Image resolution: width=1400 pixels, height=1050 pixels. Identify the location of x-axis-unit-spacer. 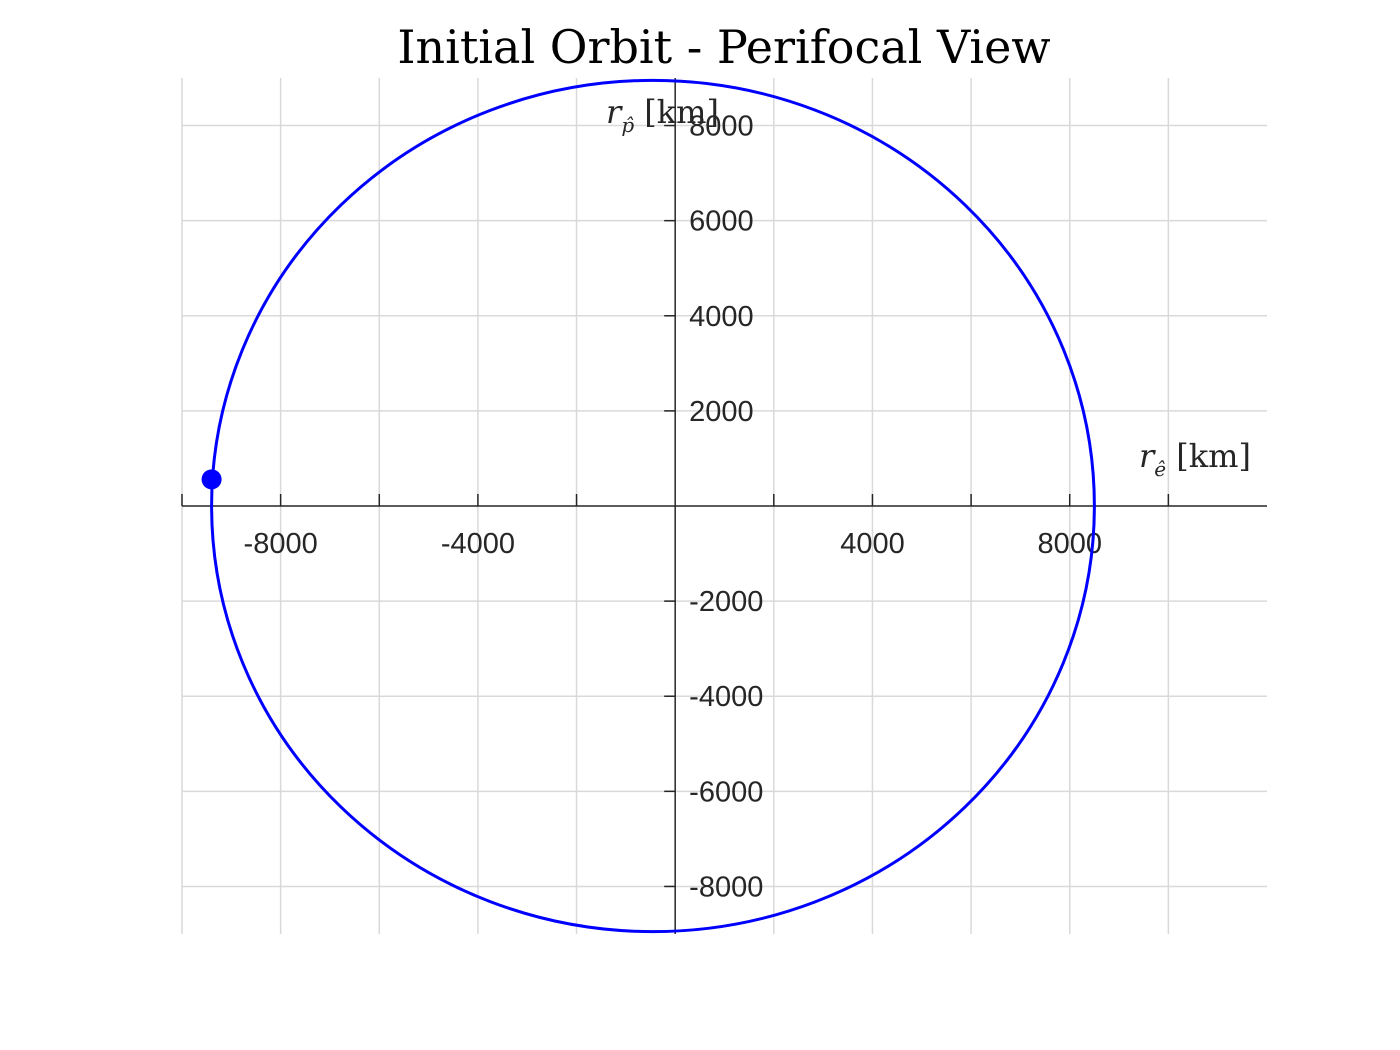
(1171, 456).